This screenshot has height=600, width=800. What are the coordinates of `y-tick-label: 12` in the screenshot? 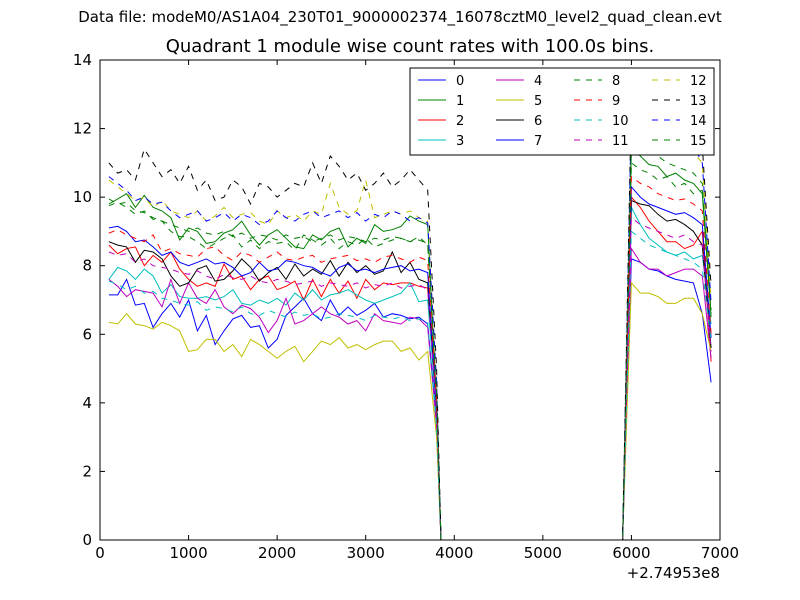 It's located at (82, 129).